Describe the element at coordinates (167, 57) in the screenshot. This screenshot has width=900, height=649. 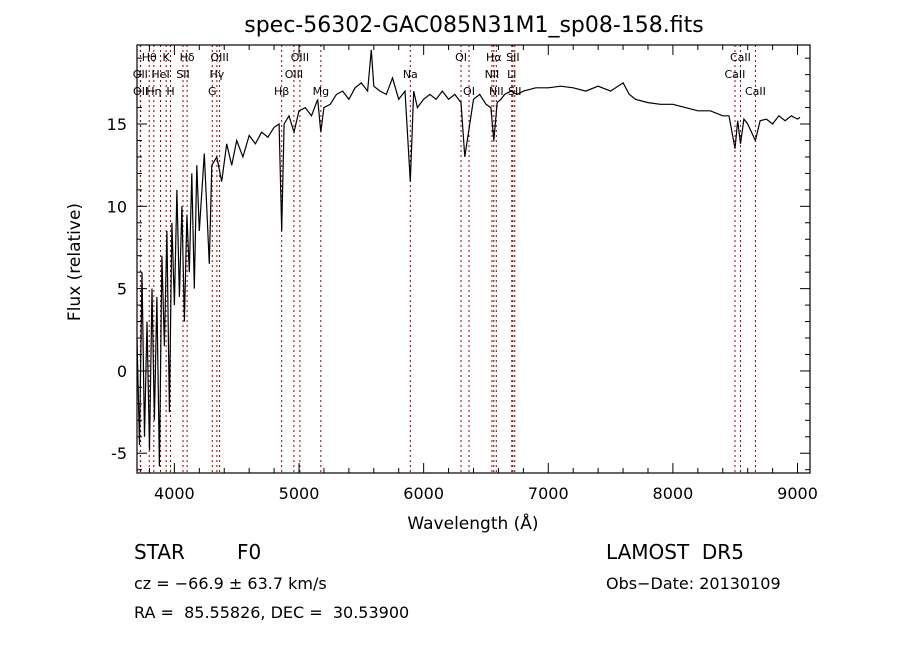
I see `line-label-5: K` at that location.